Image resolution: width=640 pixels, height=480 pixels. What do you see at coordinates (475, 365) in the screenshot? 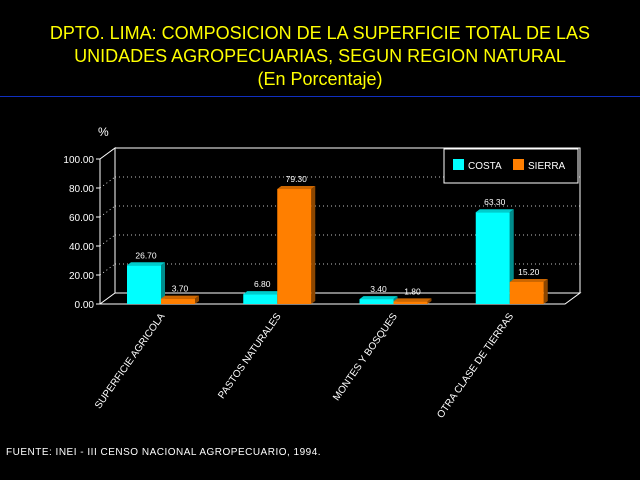
I see `x-category-label: OTRA CLASE DE TIERRAS` at bounding box center [475, 365].